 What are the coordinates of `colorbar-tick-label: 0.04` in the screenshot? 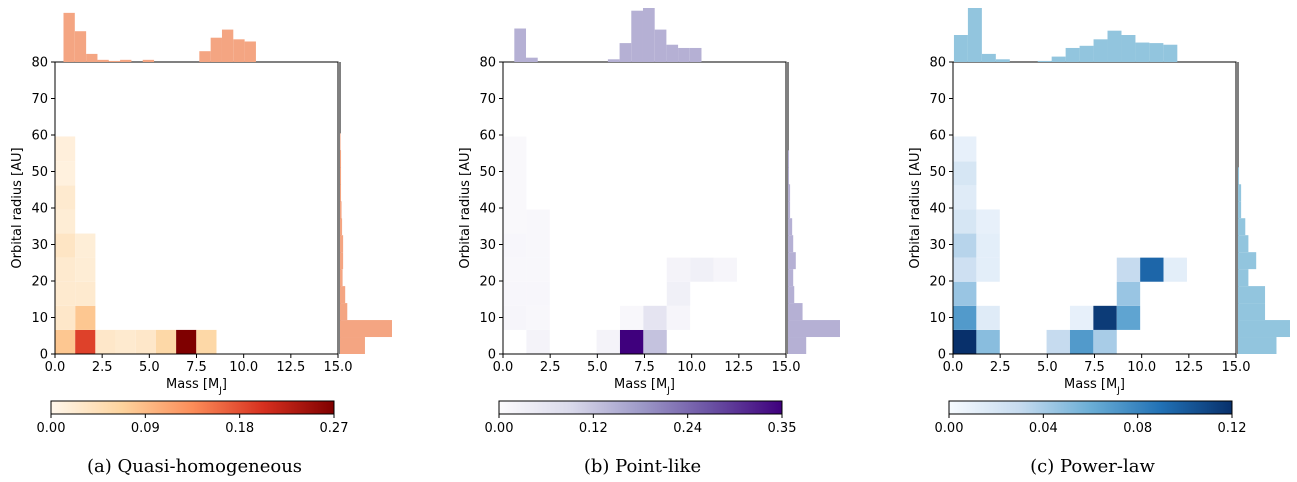 It's located at (1043, 428).